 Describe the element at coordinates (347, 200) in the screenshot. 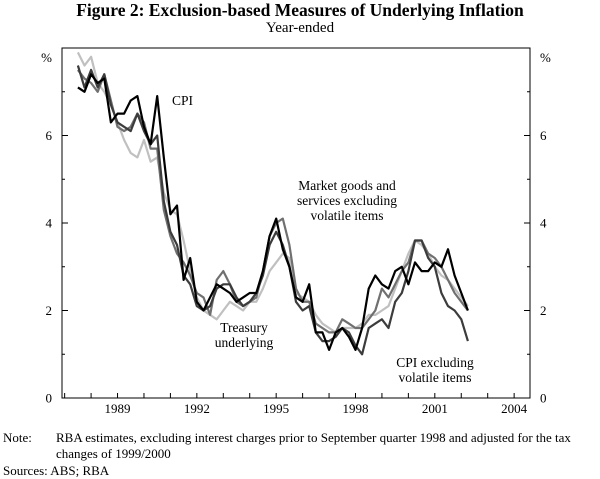

I see `annotation-market: services excluding` at that location.